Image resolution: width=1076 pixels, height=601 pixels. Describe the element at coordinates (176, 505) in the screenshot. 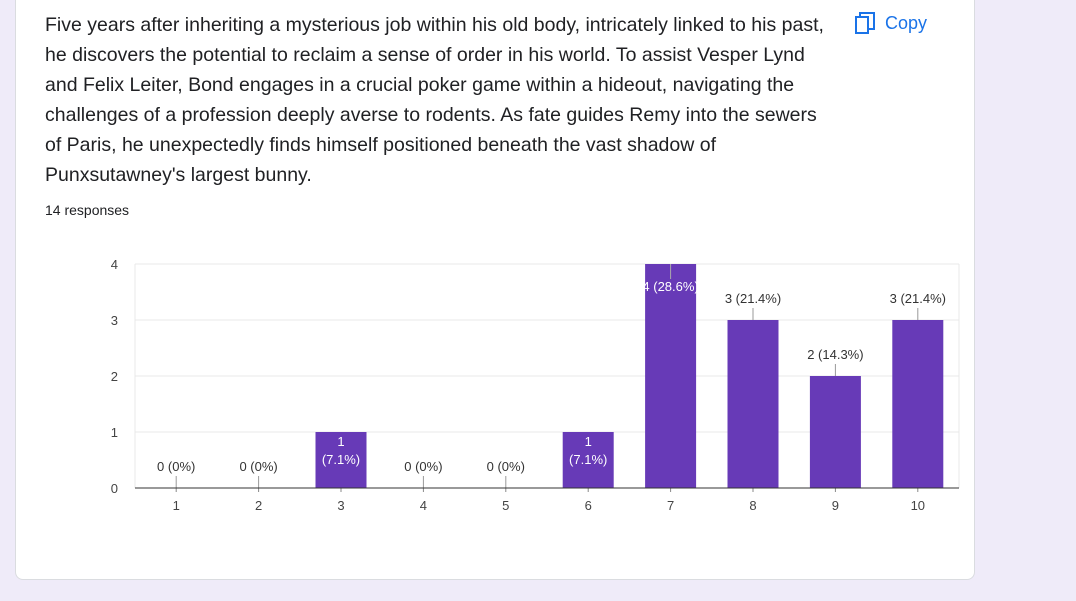

I see `x-tick-label: 1` at that location.